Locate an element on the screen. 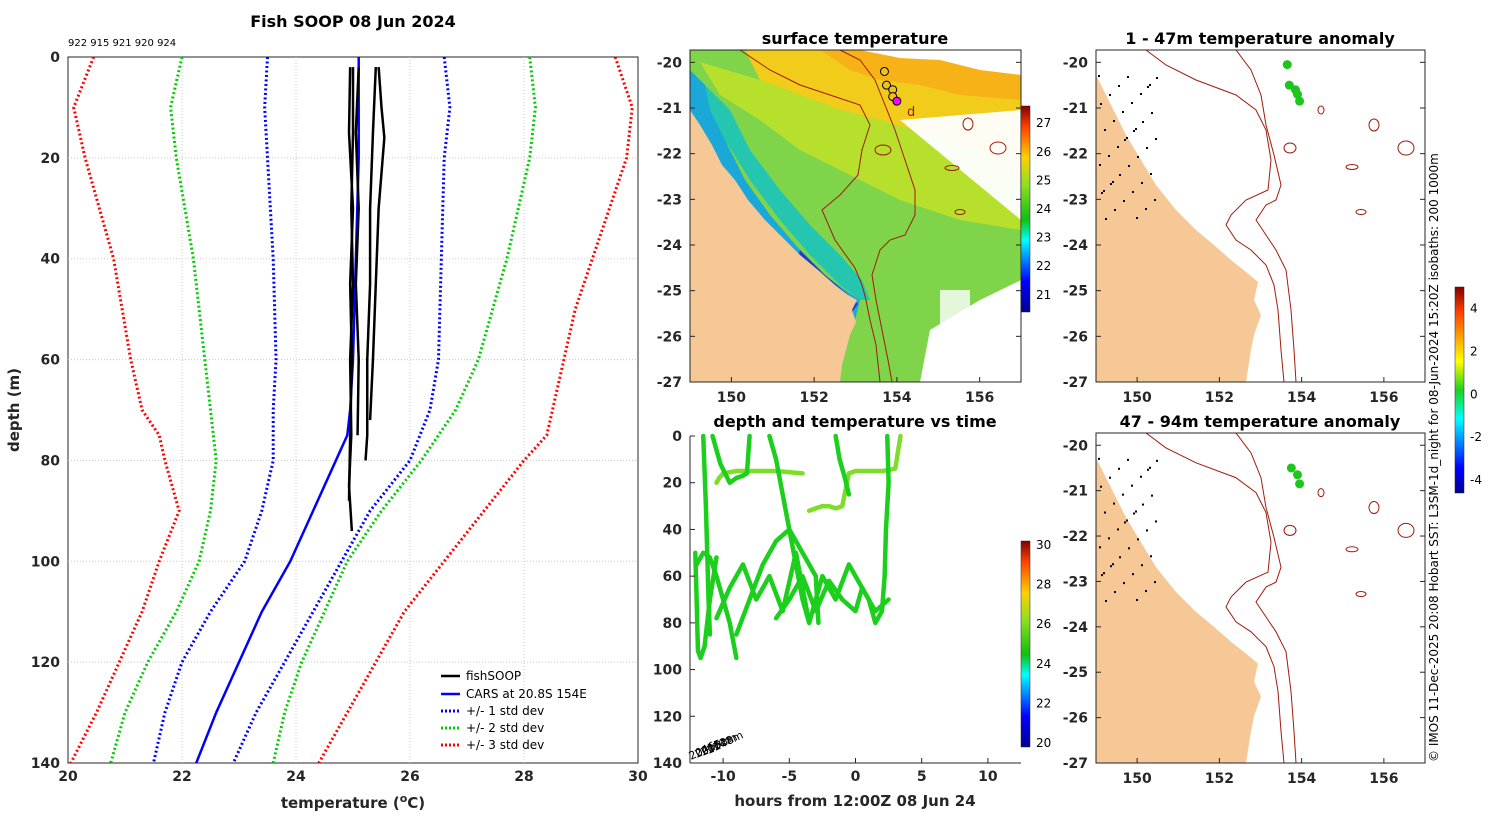  profile-std-lower is located at coordinates (125, 410).